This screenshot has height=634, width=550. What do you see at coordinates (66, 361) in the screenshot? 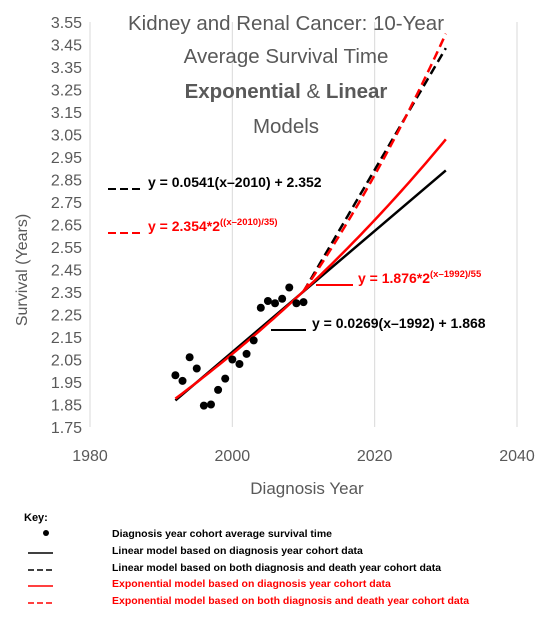
I see `y-tick-label: 2.05` at bounding box center [66, 361].